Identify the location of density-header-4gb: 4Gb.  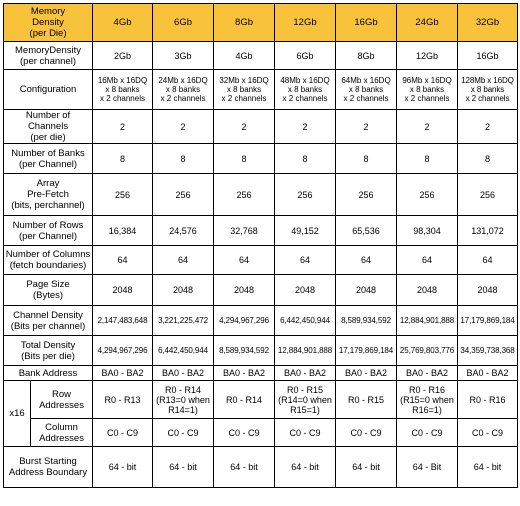
(123, 22).